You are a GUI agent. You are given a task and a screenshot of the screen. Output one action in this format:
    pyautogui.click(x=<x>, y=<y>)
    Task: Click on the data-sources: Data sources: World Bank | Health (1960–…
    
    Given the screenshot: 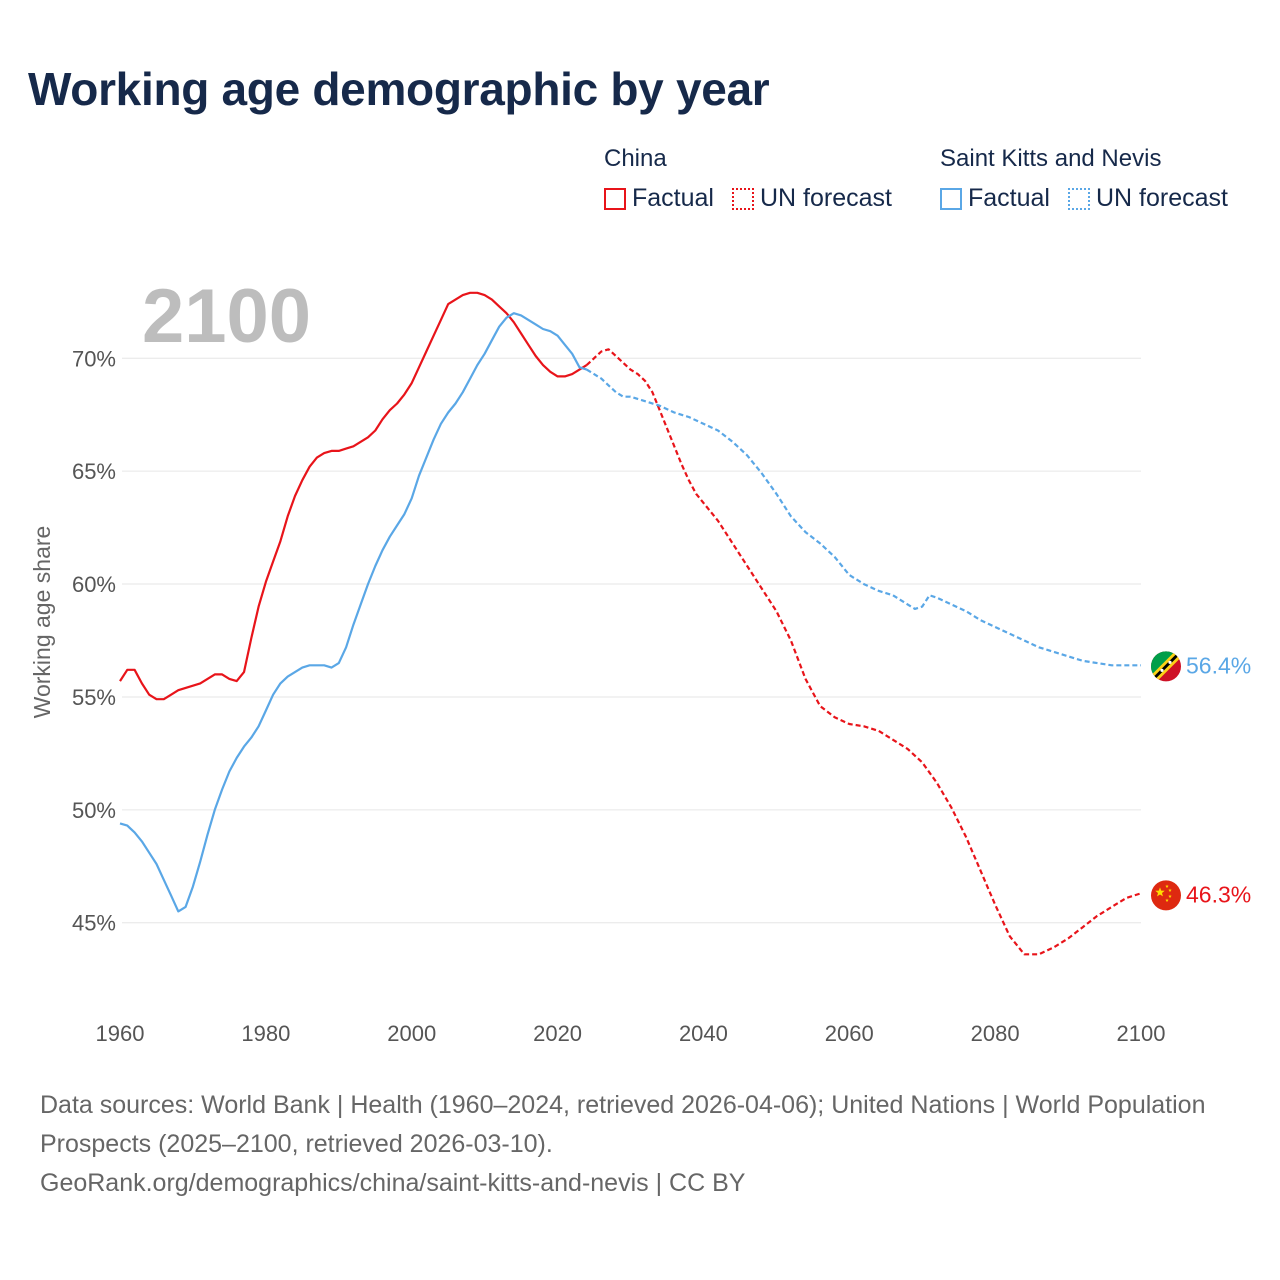 What is the action you would take?
    pyautogui.click(x=623, y=1124)
    